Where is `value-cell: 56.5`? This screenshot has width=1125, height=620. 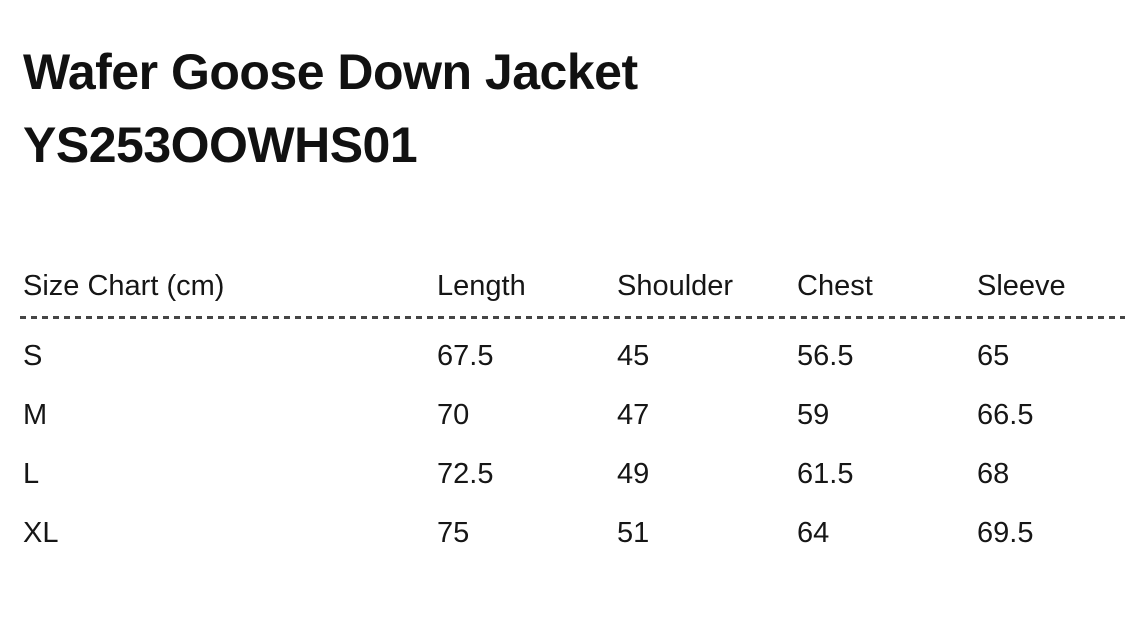 value-cell: 56.5 is located at coordinates (825, 356).